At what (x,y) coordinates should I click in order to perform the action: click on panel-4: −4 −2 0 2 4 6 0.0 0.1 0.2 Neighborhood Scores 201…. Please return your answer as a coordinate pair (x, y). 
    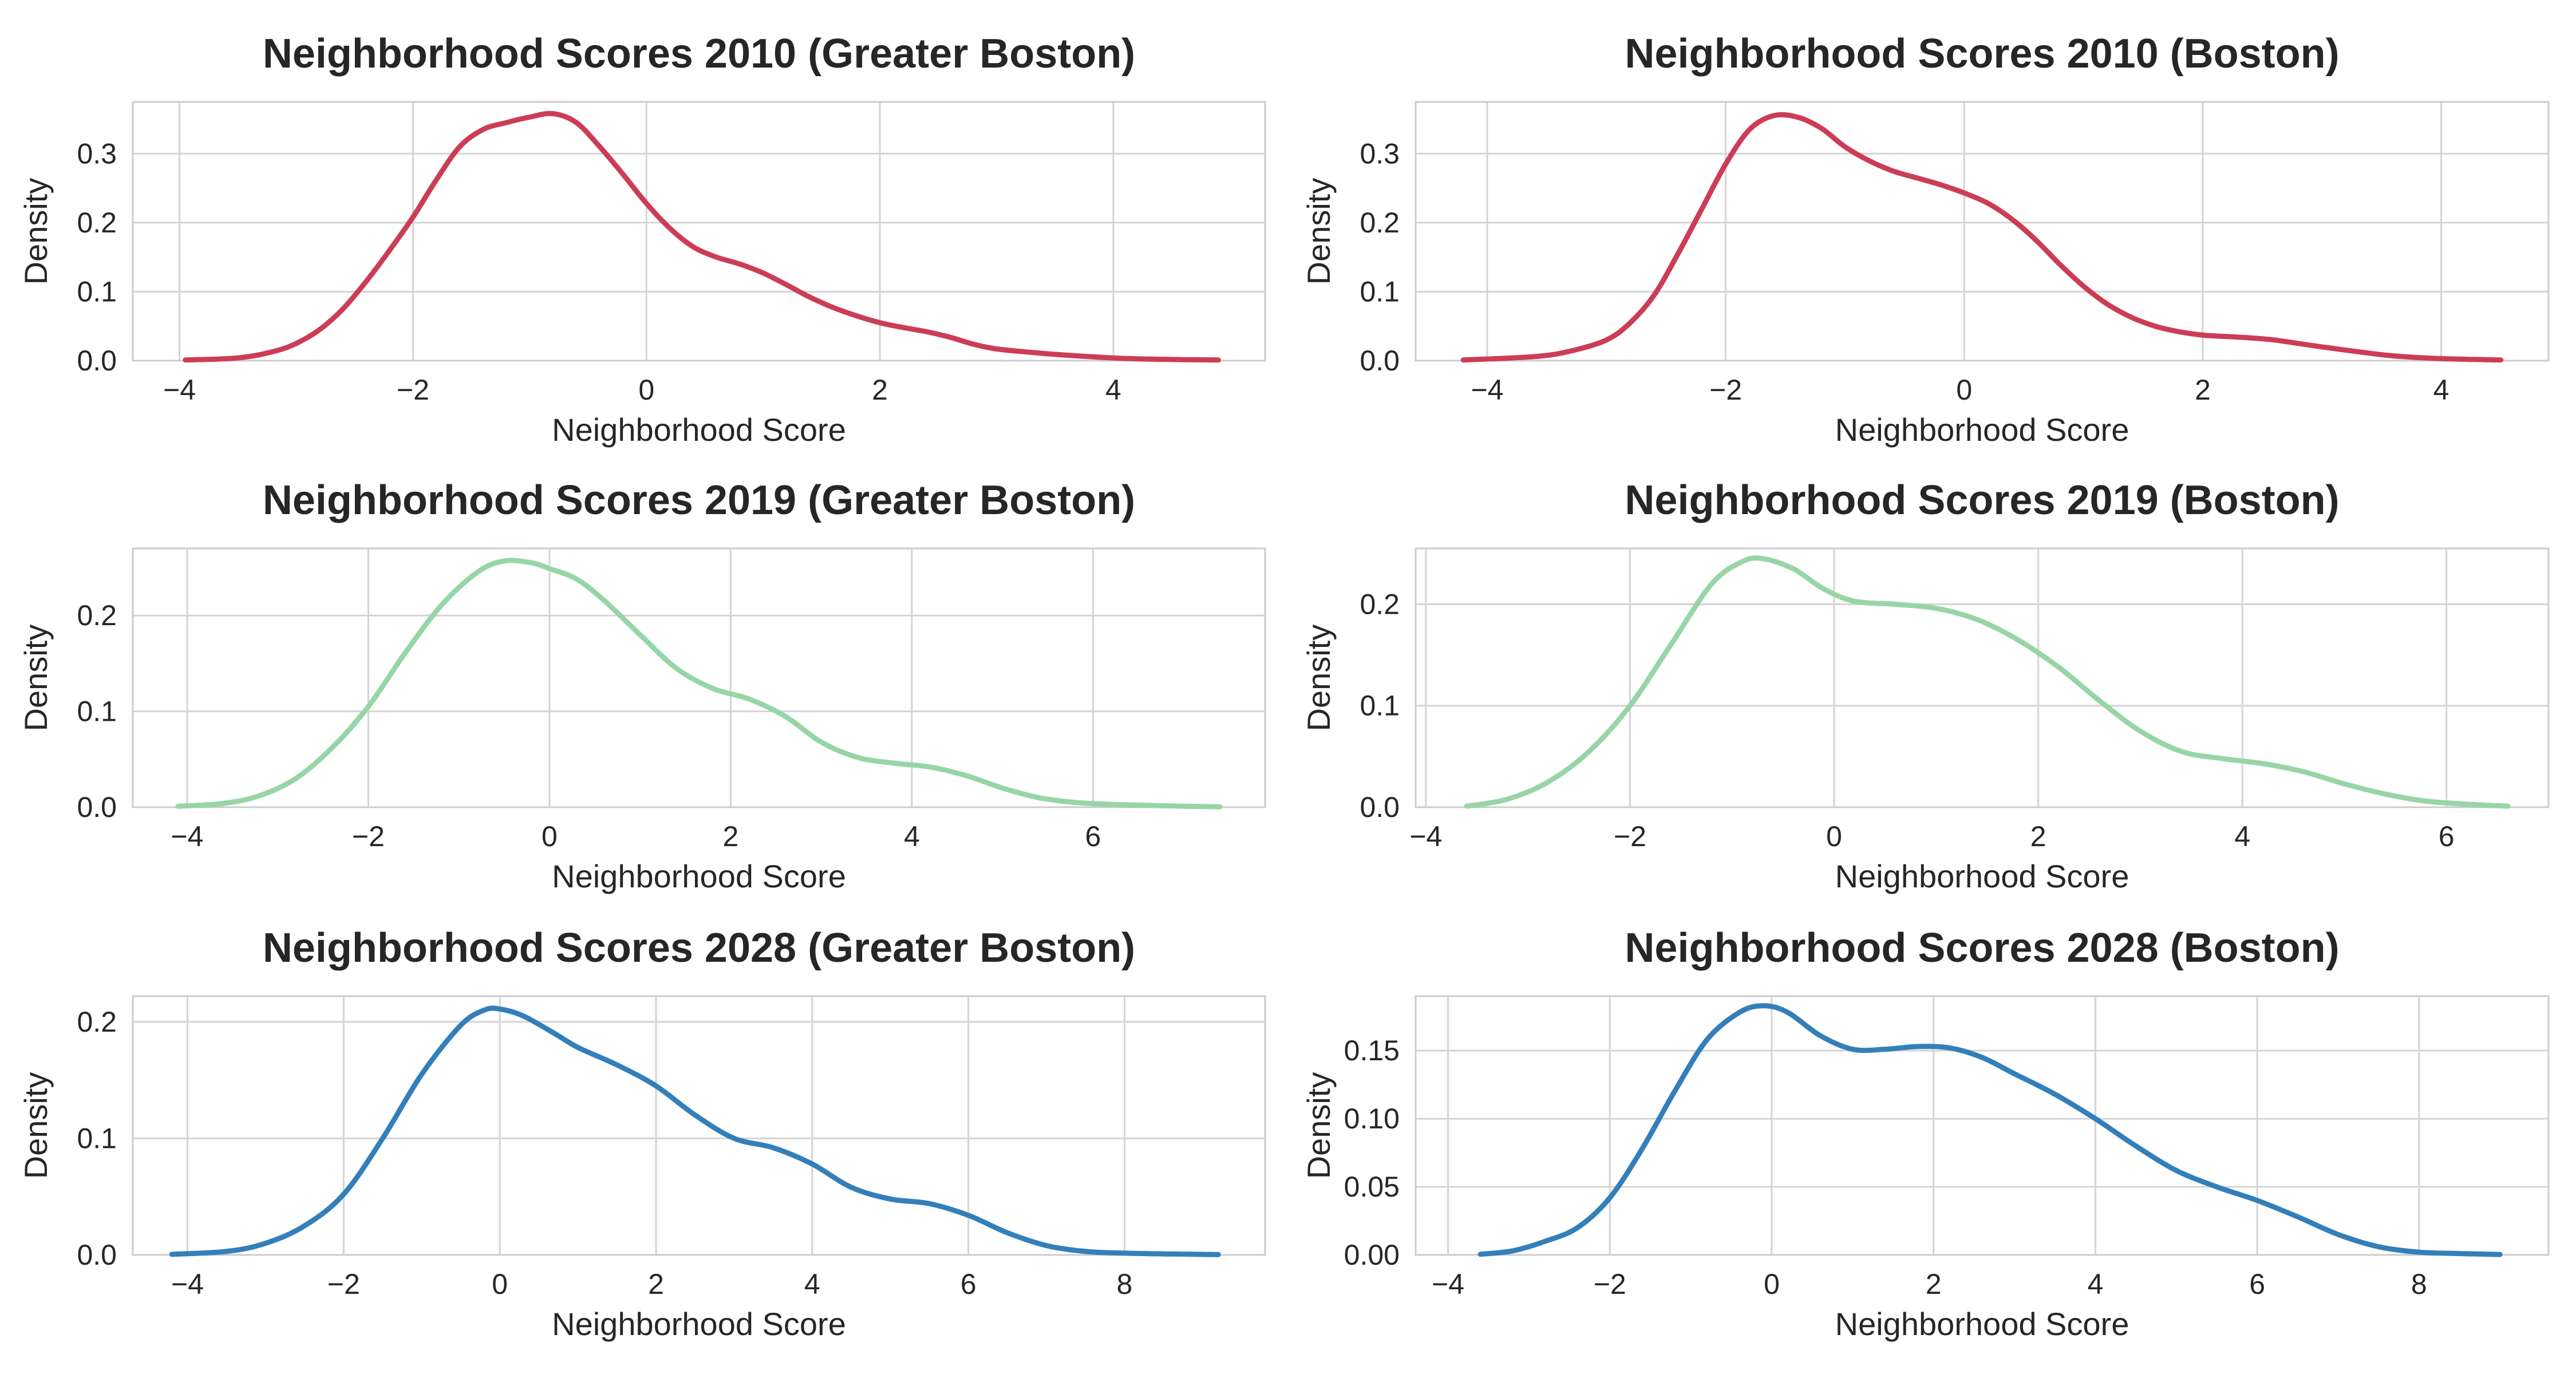
    Looking at the image, I should click on (1925, 685).